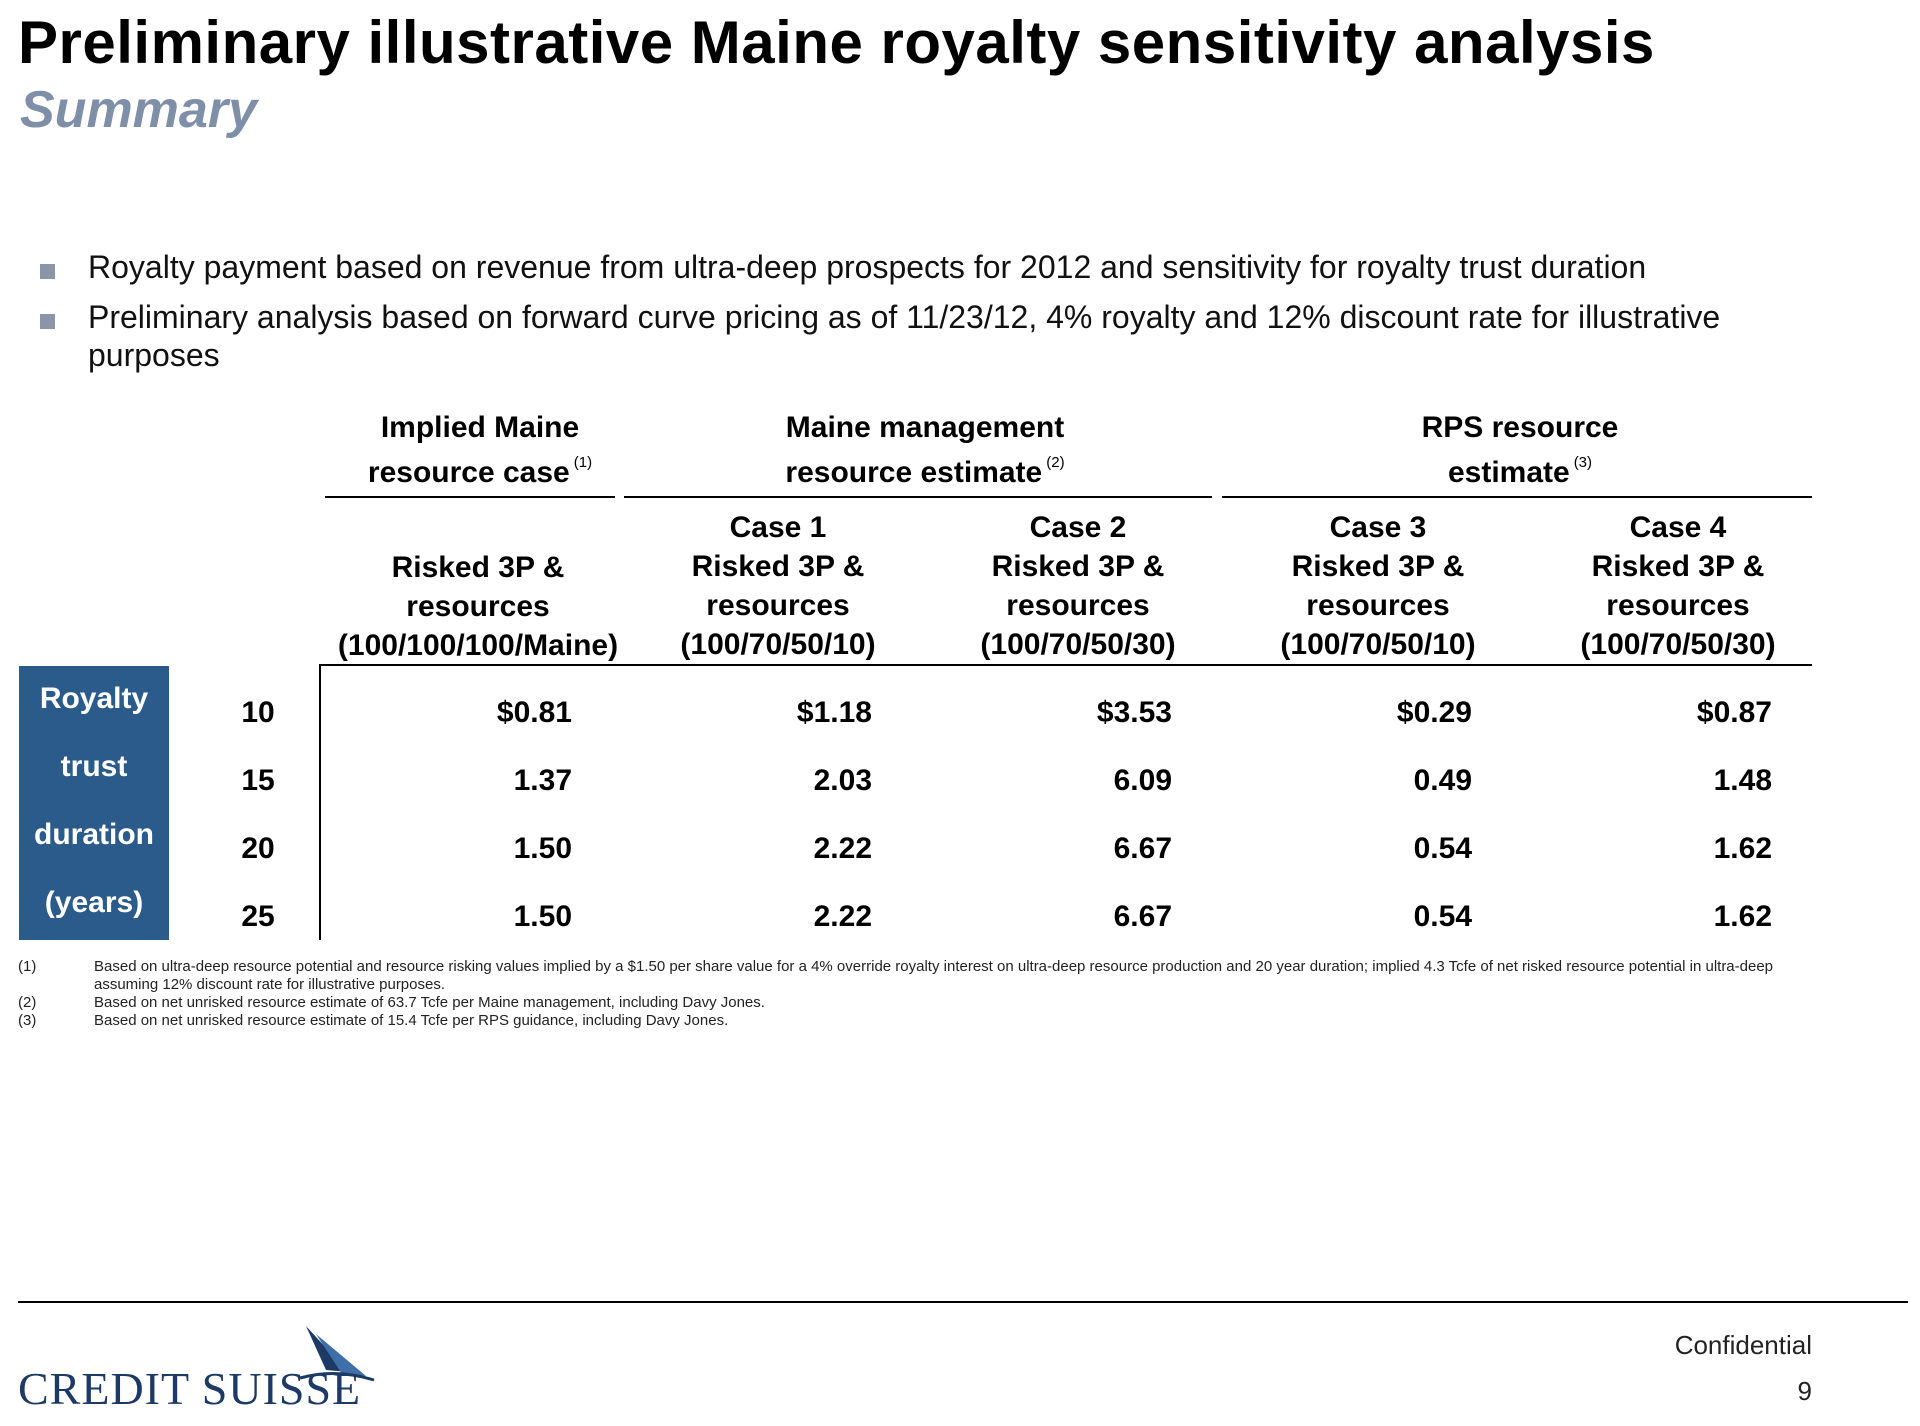  Describe the element at coordinates (542, 780) in the screenshot. I see `table-cell: 1.37` at that location.